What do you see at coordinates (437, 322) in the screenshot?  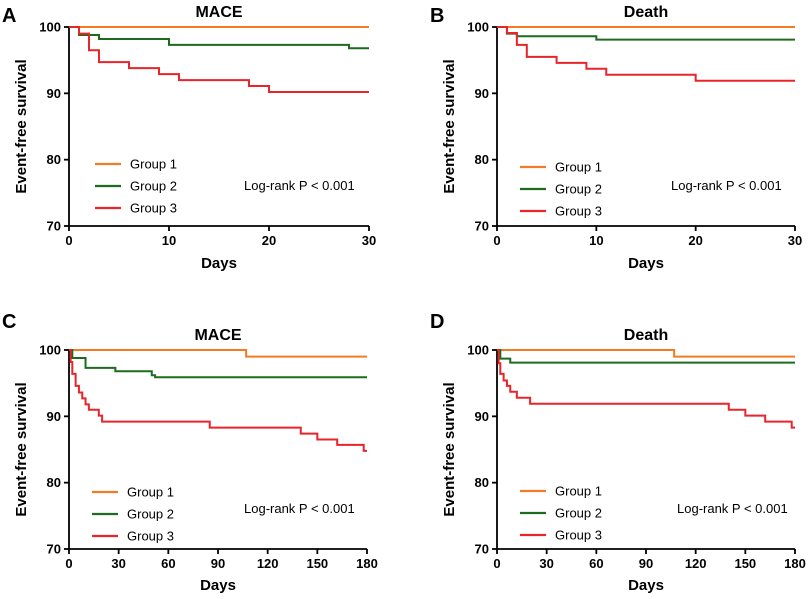 I see `panel-letter: D` at bounding box center [437, 322].